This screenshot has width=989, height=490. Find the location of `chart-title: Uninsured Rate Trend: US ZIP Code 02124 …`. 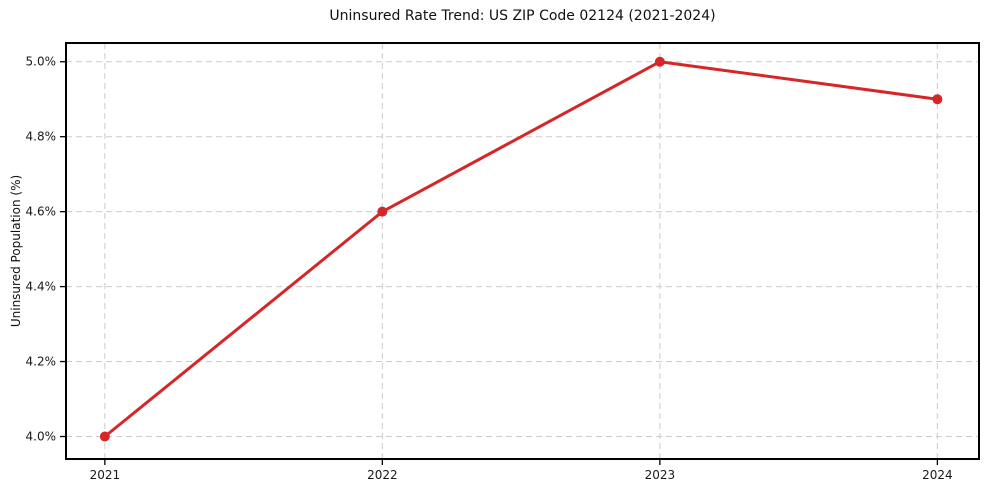

chart-title: Uninsured Rate Trend: US ZIP Code 02124 … is located at coordinates (522, 16).